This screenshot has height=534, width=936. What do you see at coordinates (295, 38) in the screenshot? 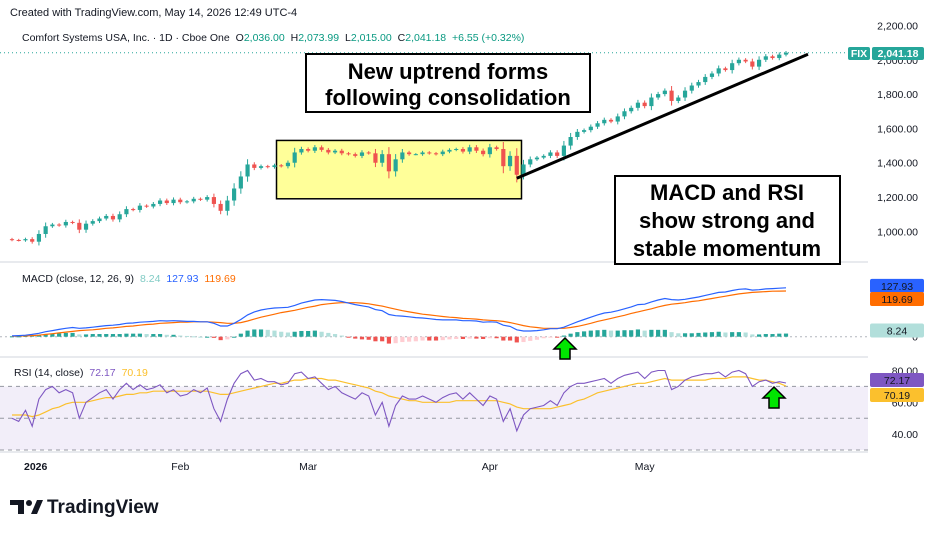
I see `high-label: H` at bounding box center [295, 38].